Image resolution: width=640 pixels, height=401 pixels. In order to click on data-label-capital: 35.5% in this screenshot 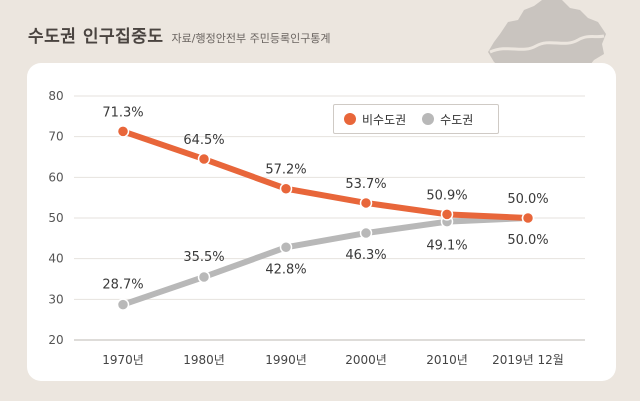, I will do `click(203, 257)`.